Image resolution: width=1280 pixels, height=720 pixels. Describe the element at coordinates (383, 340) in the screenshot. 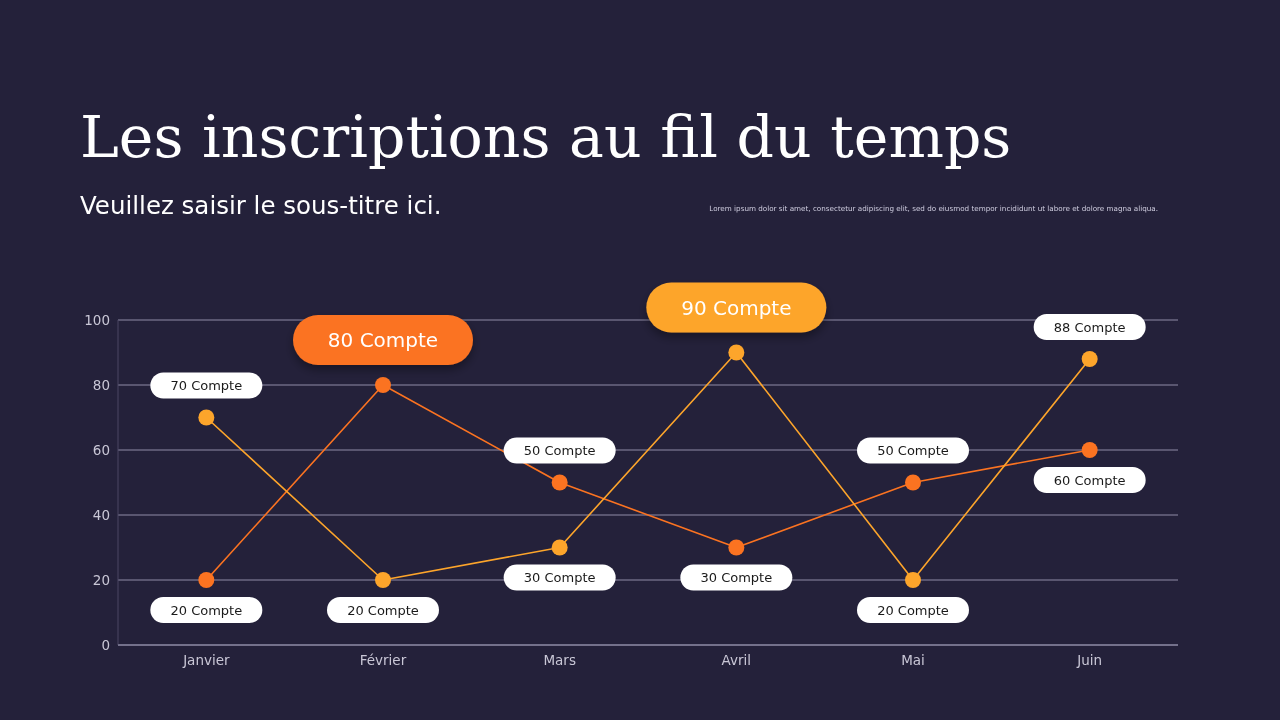

I see `data-label: 80 Compte` at that location.